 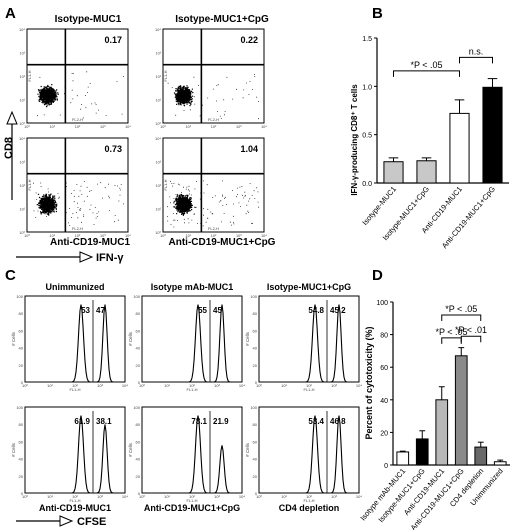 I want to click on gate-left-percentage: 78.1, so click(x=199, y=421).